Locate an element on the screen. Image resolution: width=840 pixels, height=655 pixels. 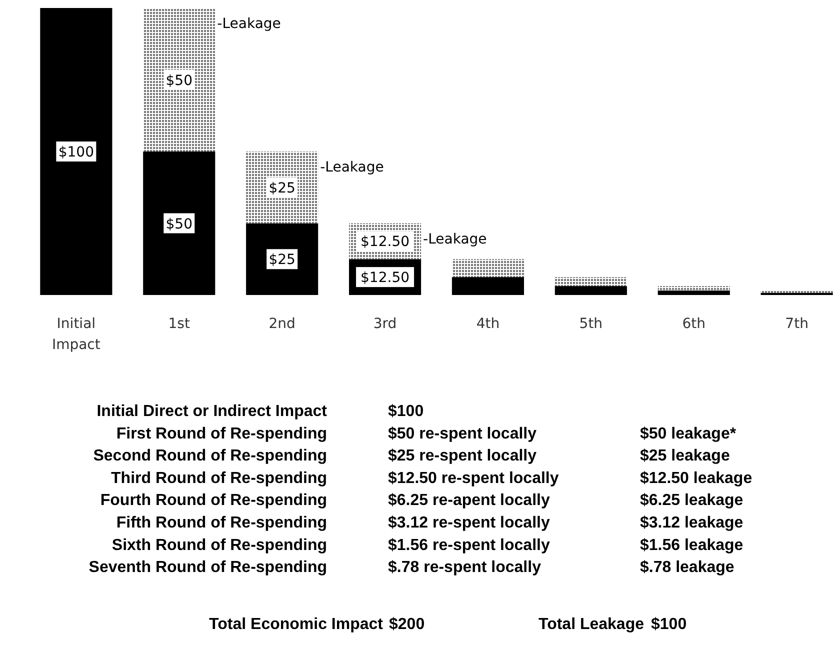
text: $50 re-spent locally is located at coordinates (462, 433).